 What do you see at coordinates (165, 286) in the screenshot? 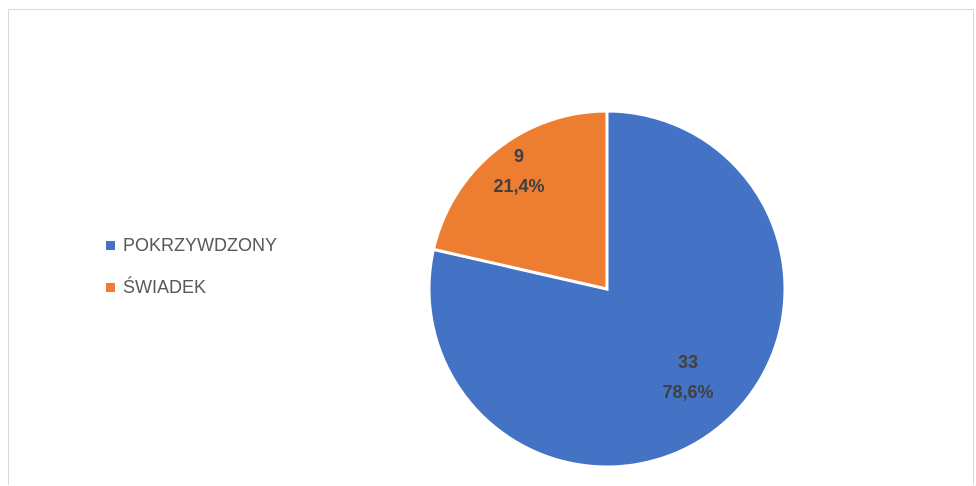
I see `legend-label-swiadek: ŚWIADEK` at bounding box center [165, 286].